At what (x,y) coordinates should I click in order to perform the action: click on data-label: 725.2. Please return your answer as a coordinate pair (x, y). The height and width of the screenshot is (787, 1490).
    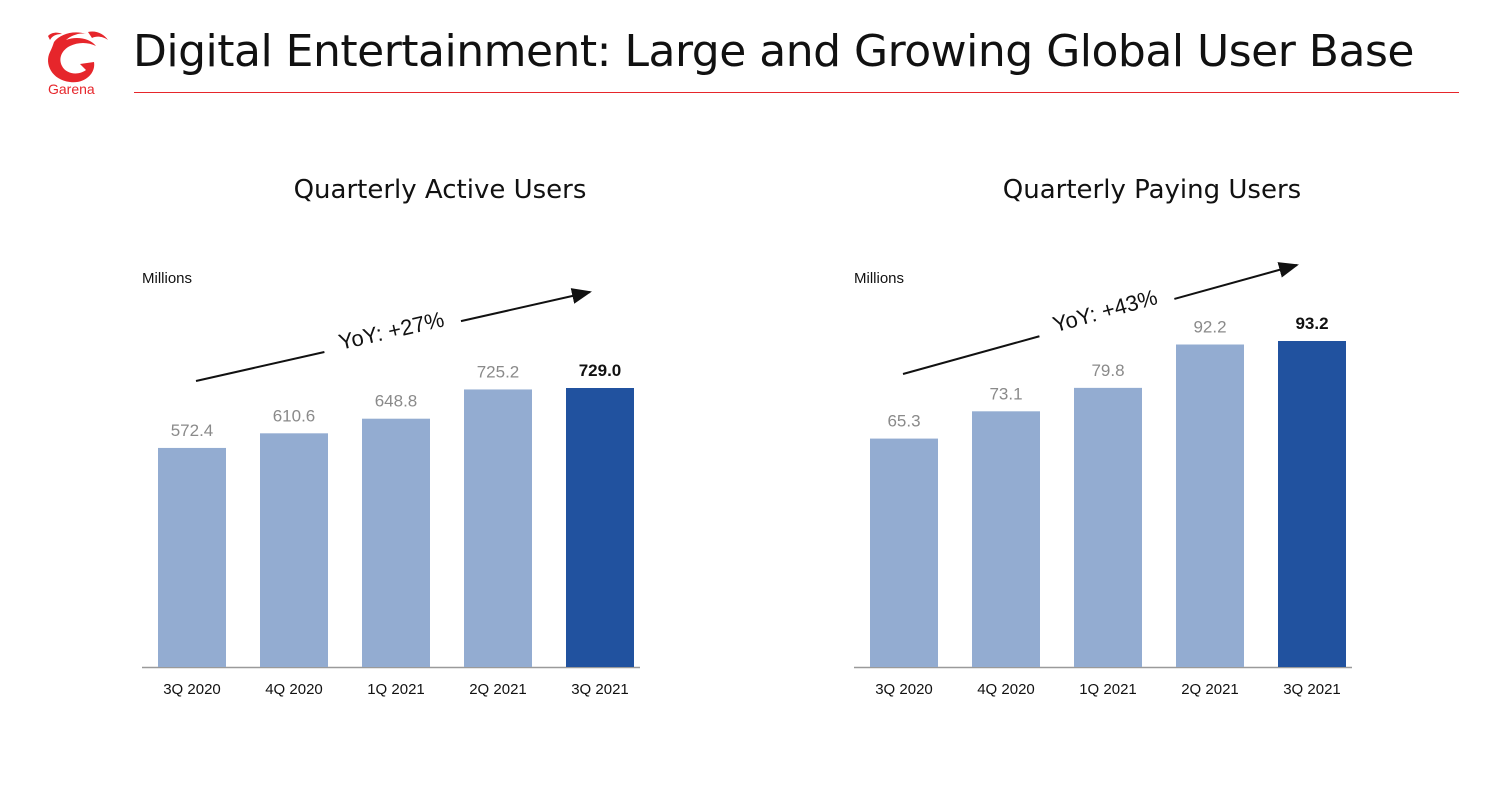
    Looking at the image, I should click on (498, 371).